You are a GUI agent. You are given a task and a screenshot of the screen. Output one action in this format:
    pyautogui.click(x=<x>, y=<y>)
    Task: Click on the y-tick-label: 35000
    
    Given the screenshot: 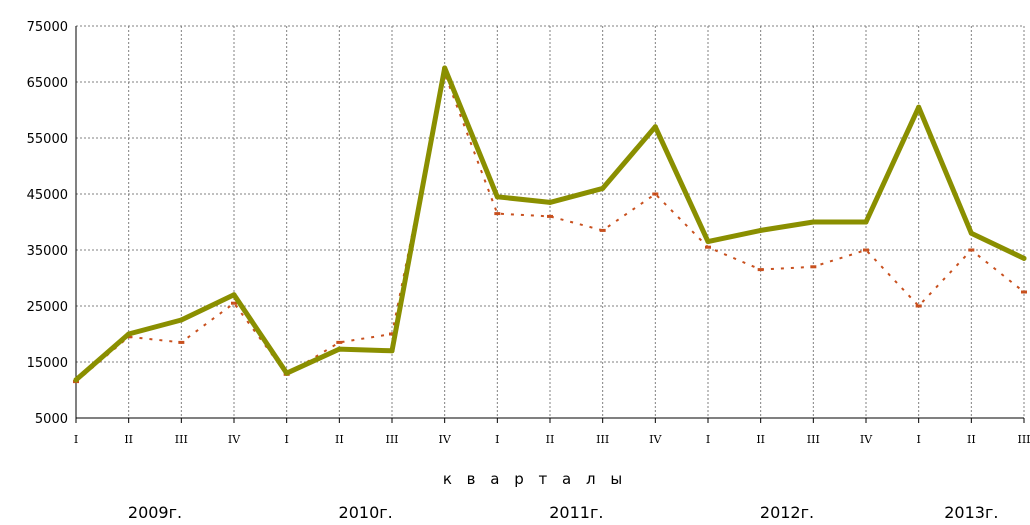 What is the action you would take?
    pyautogui.click(x=47, y=251)
    